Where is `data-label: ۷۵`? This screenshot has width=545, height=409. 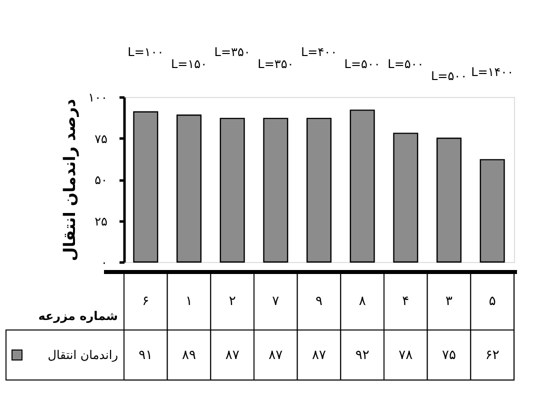
data-label: ۷۵ is located at coordinates (449, 355).